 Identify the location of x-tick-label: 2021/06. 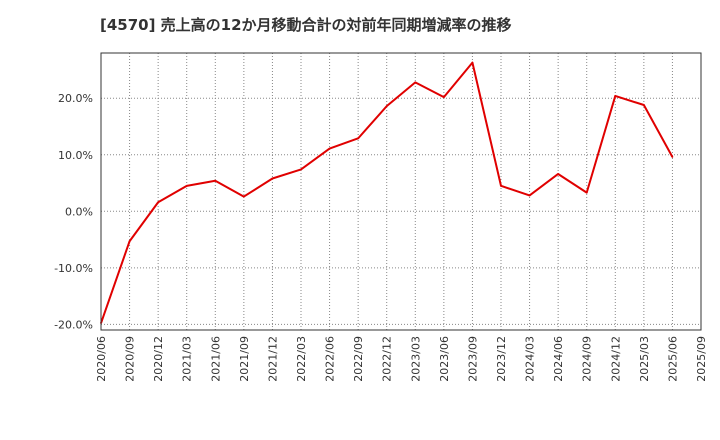
(215, 359).